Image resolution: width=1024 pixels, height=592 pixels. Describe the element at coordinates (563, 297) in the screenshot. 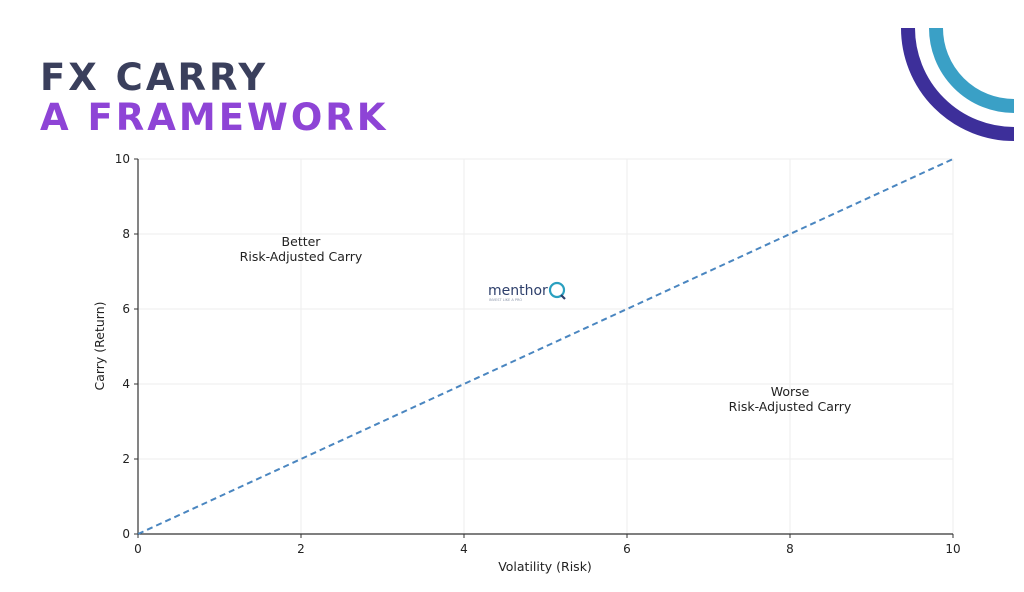

I see `logo-q-tail` at that location.